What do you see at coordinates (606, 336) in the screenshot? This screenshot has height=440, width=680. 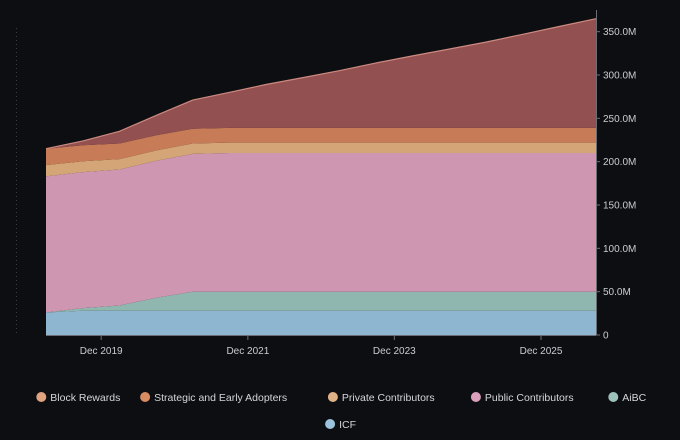 I see `y-tick-label: 0` at bounding box center [606, 336].